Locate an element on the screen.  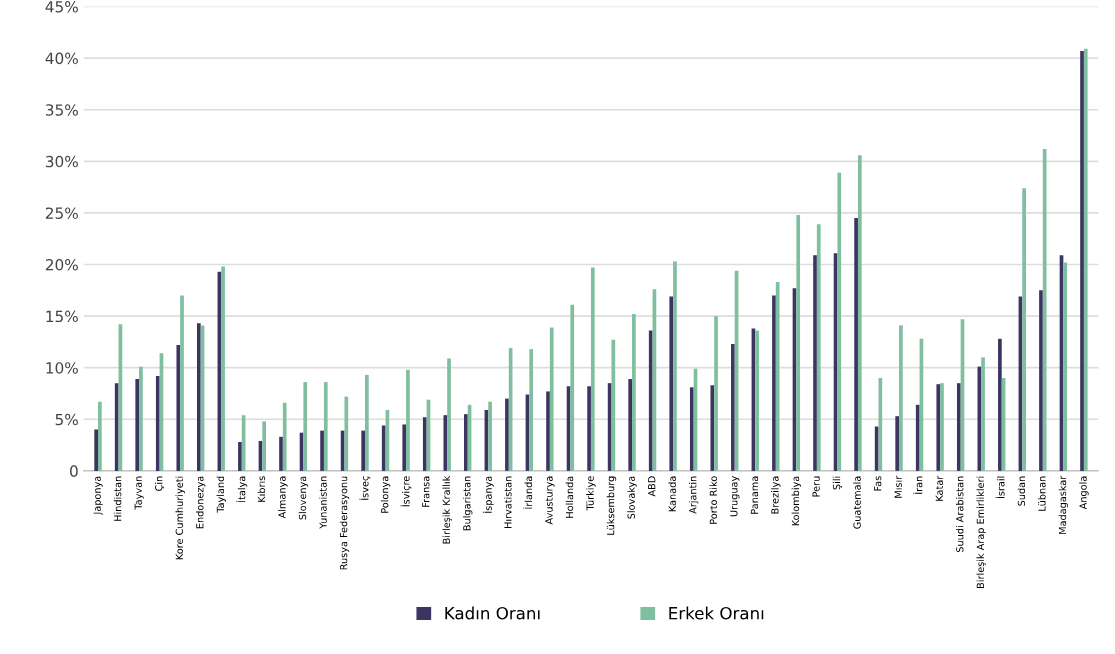
x-tick-label: Fransa is located at coordinates (426, 491).